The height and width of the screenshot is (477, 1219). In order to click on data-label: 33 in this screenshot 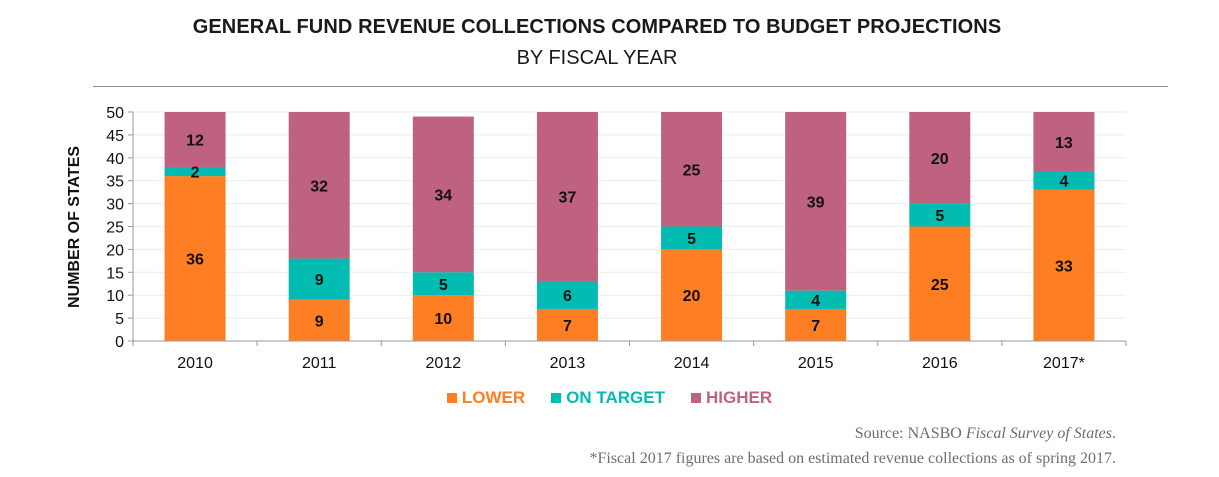, I will do `click(1064, 266)`.